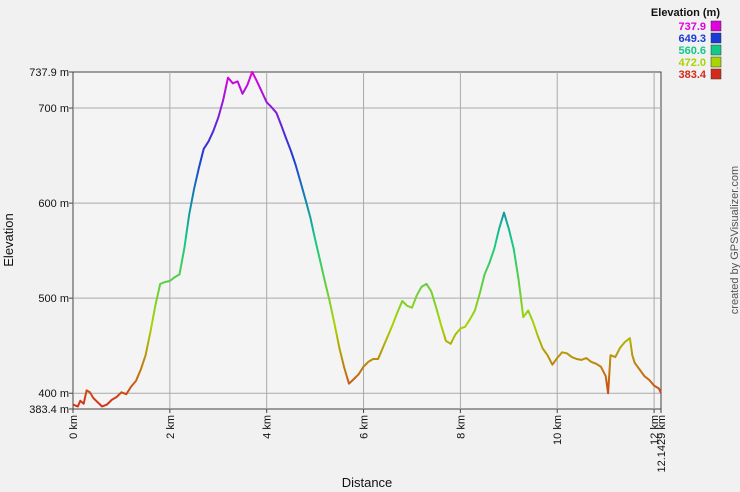 Image resolution: width=740 pixels, height=492 pixels. I want to click on legend-value: 472.0, so click(692, 63).